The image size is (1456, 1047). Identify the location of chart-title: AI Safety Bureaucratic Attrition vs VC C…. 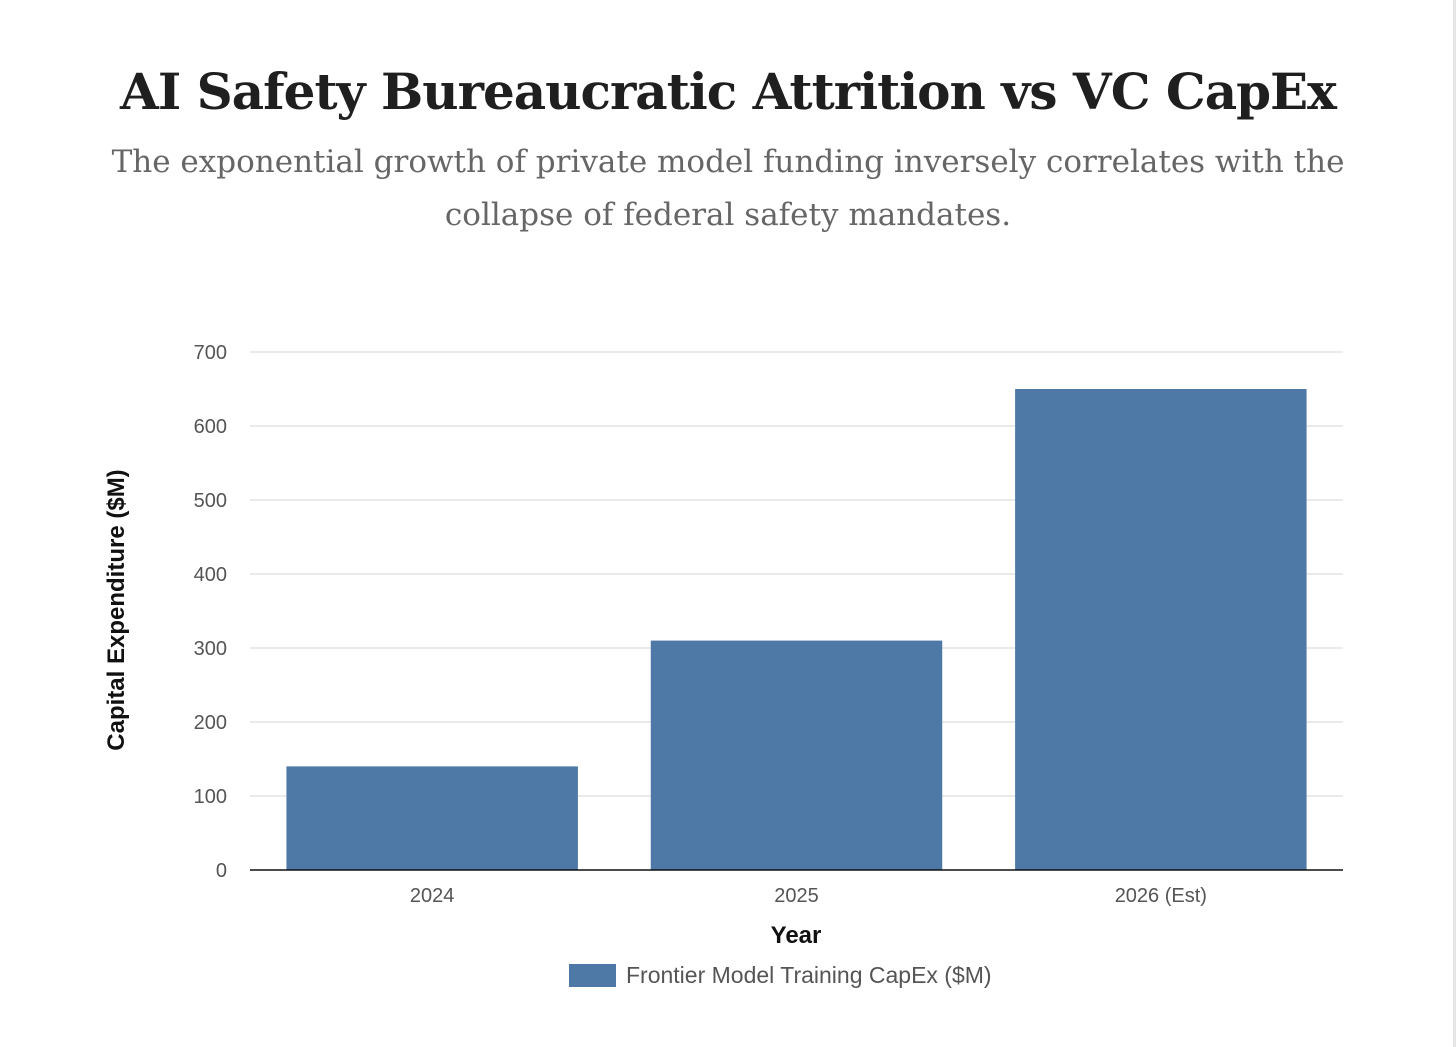
(728, 91).